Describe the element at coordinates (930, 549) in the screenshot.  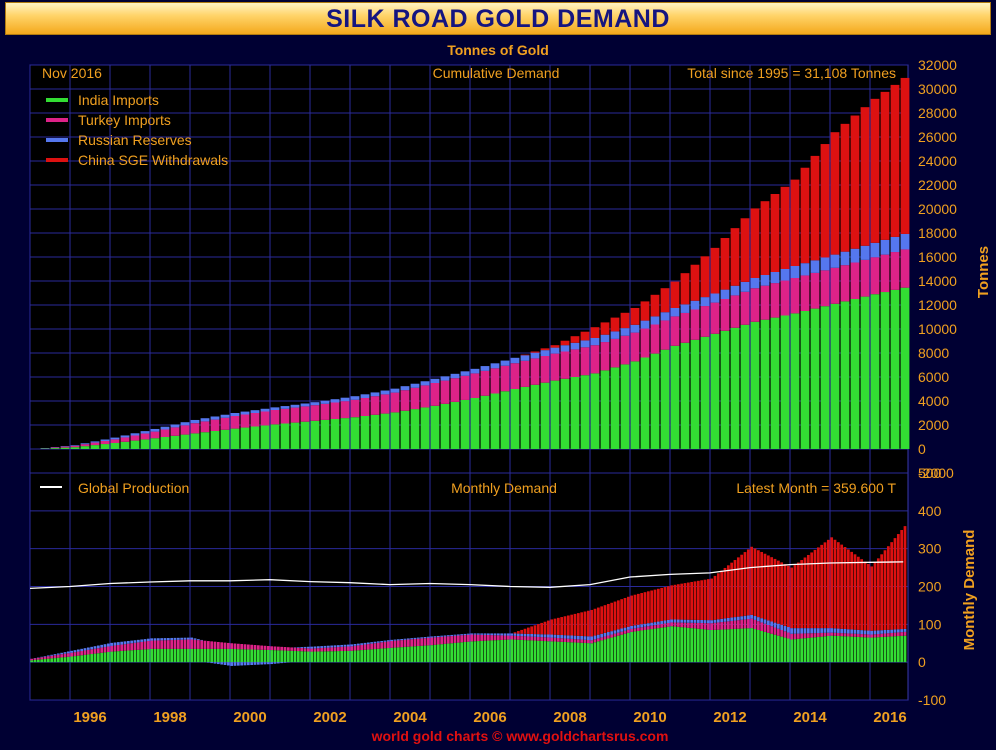
I see `lower-y-tick-label: 300` at that location.